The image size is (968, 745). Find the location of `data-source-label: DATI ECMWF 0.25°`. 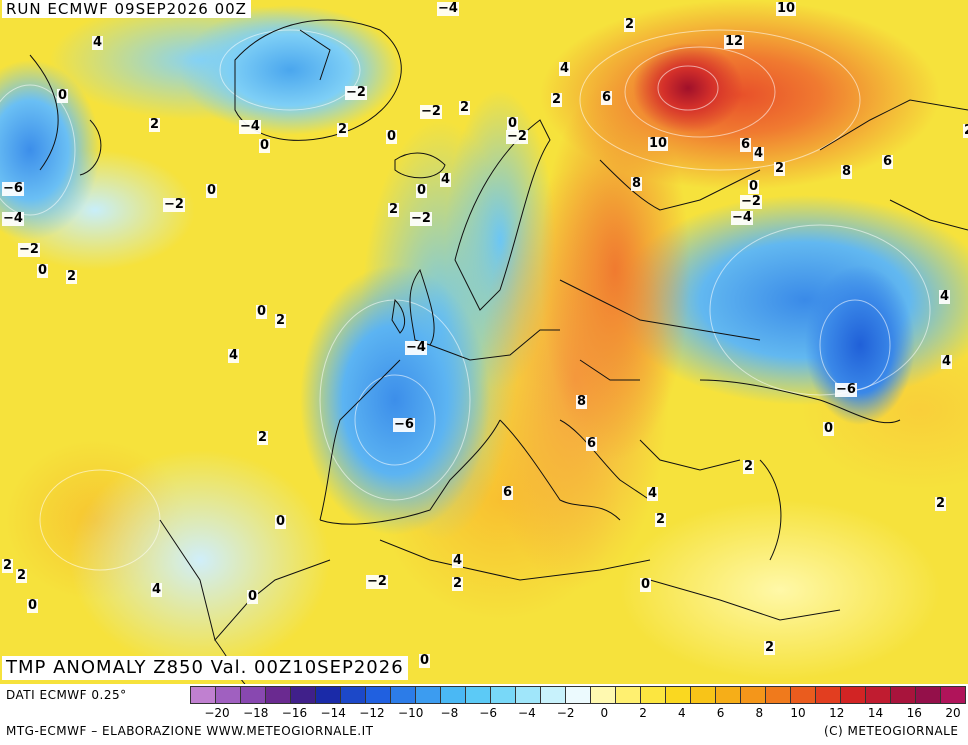

data-source-label: DATI ECMWF 0.25° is located at coordinates (66, 695).